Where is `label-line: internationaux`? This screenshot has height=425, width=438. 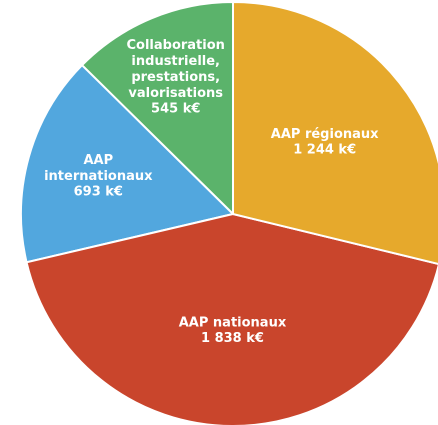
label-line: internationaux is located at coordinates (98, 176).